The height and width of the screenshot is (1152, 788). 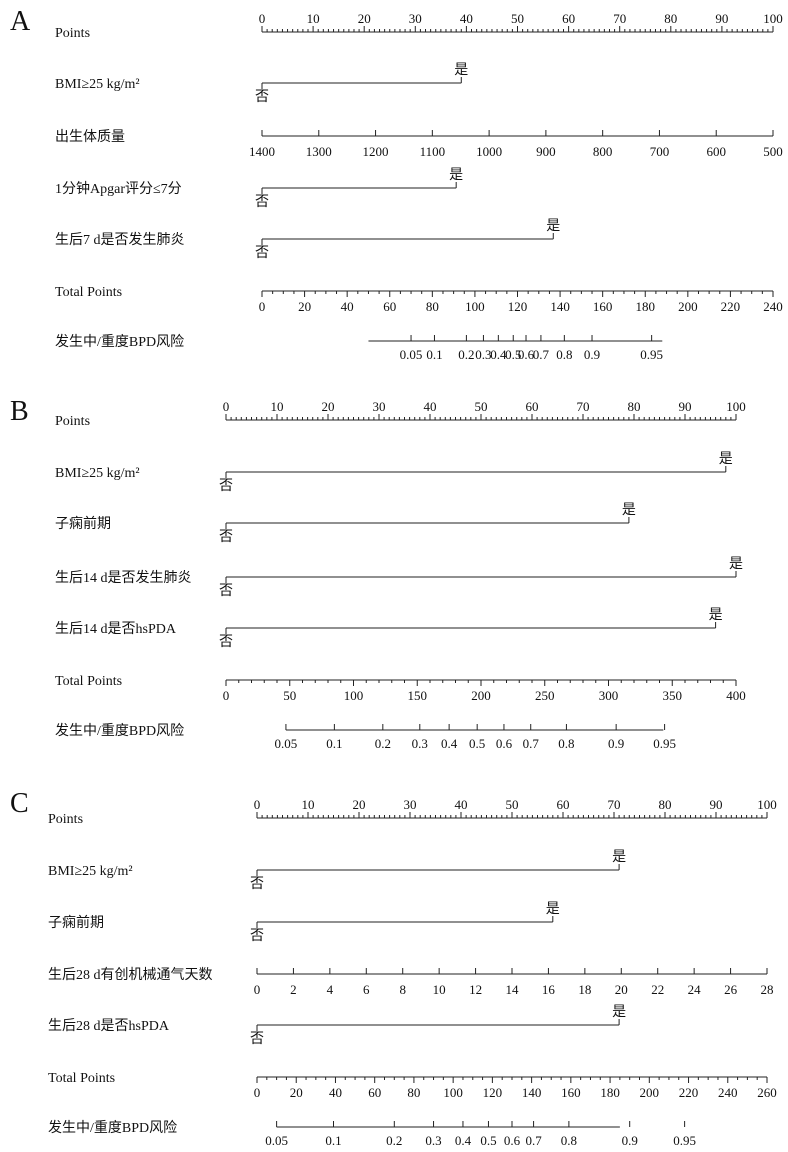 I want to click on row-label: 子痫前期, so click(x=83, y=523).